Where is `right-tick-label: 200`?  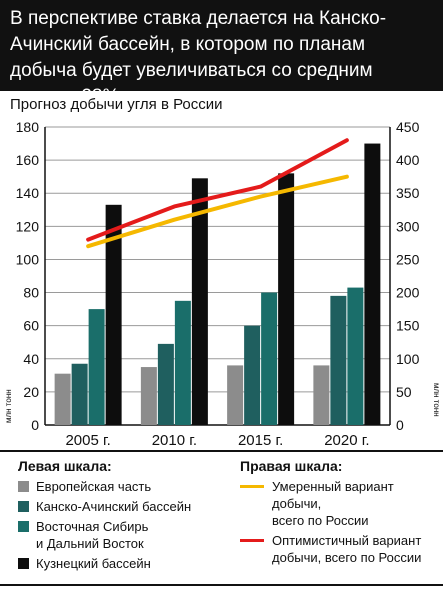 right-tick-label: 200 is located at coordinates (408, 293).